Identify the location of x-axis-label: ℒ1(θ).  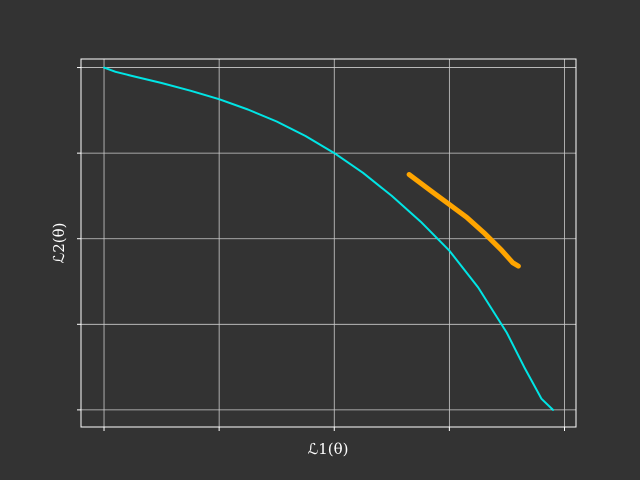
(327, 449).